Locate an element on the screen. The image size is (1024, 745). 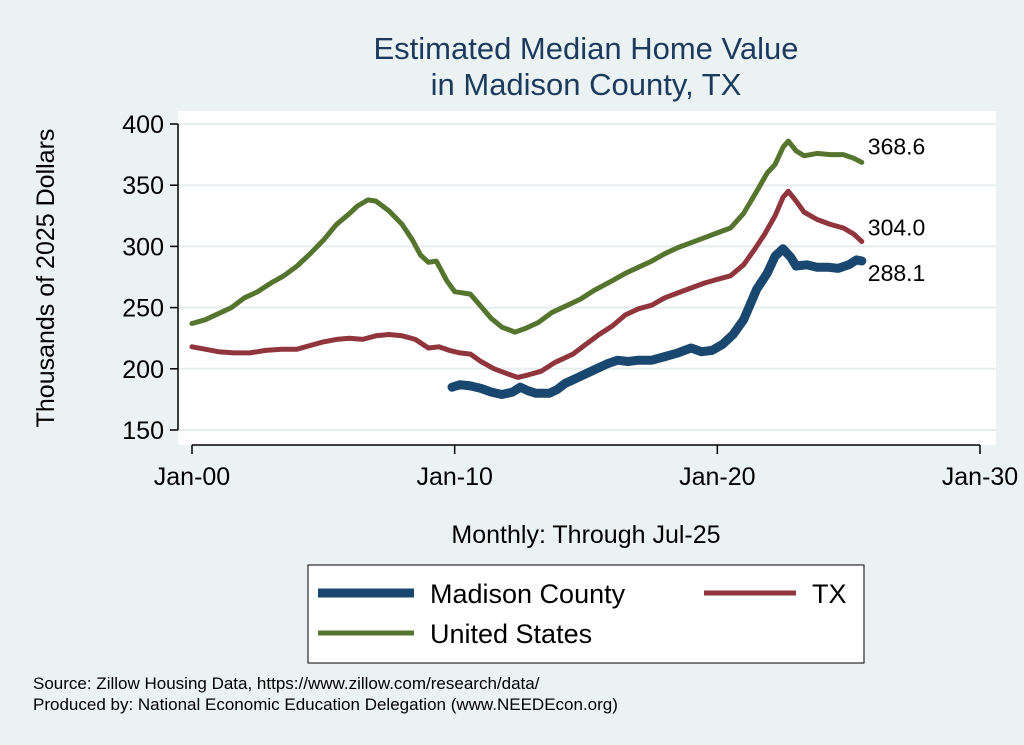
y-tick-label-400: 400 is located at coordinates (143, 125).